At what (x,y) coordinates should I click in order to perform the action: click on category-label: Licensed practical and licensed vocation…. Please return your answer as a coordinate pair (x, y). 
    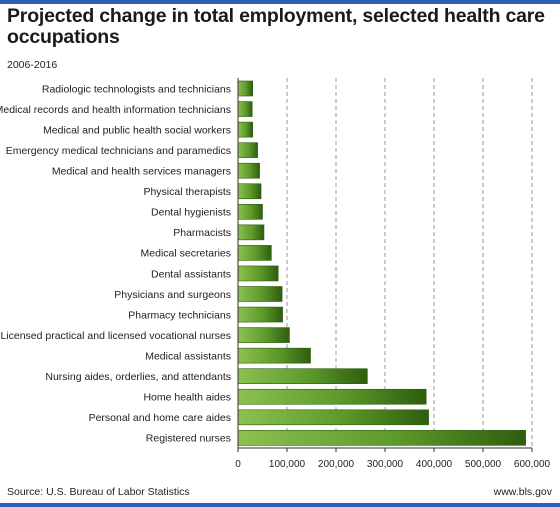
    Looking at the image, I should click on (115, 336).